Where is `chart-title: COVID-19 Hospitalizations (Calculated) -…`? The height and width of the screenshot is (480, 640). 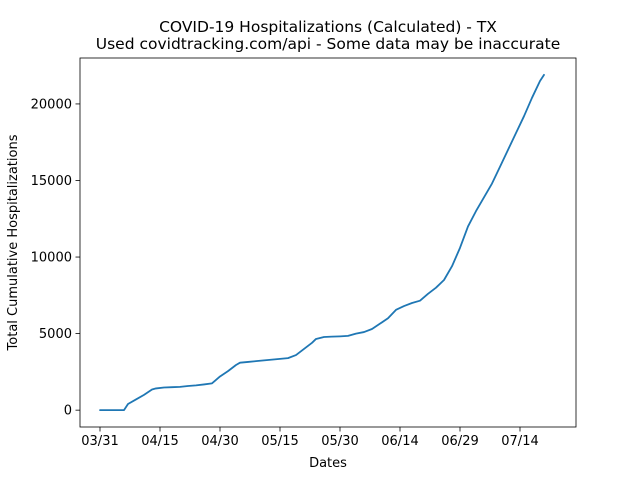 chart-title: COVID-19 Hospitalizations (Calculated) -… is located at coordinates (328, 27).